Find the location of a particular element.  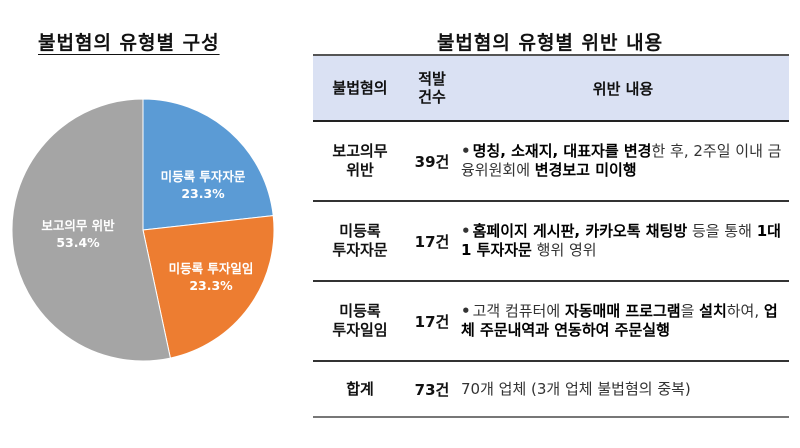

header-count: 적발 건수 is located at coordinates (432, 88).